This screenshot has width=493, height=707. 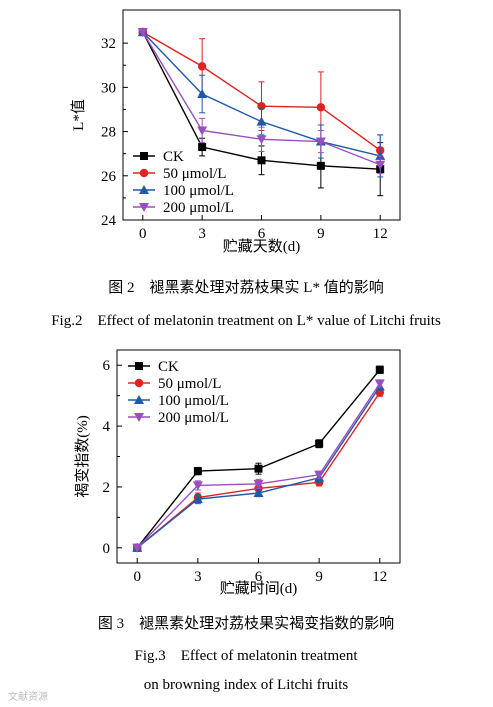 I want to click on y-axis-label: 褐变指数(%), so click(x=82, y=456).